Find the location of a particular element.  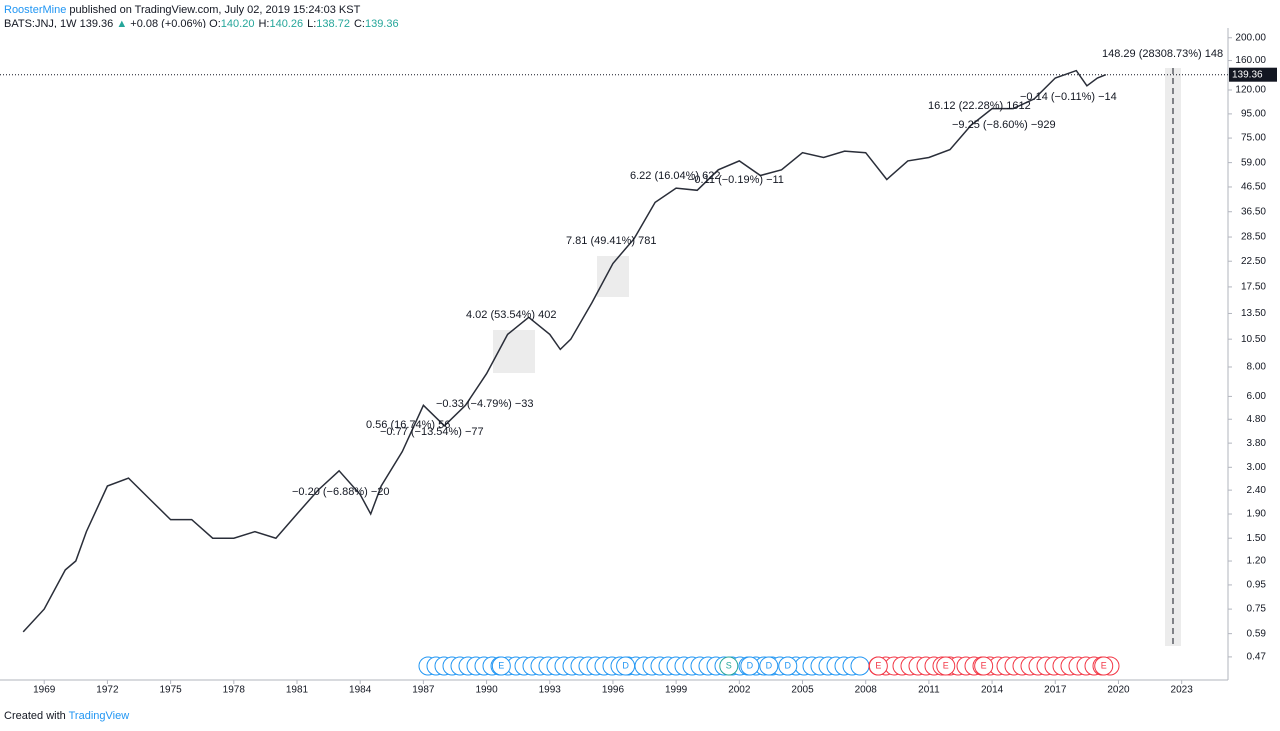

x-tick-label: 1993 is located at coordinates (550, 690).